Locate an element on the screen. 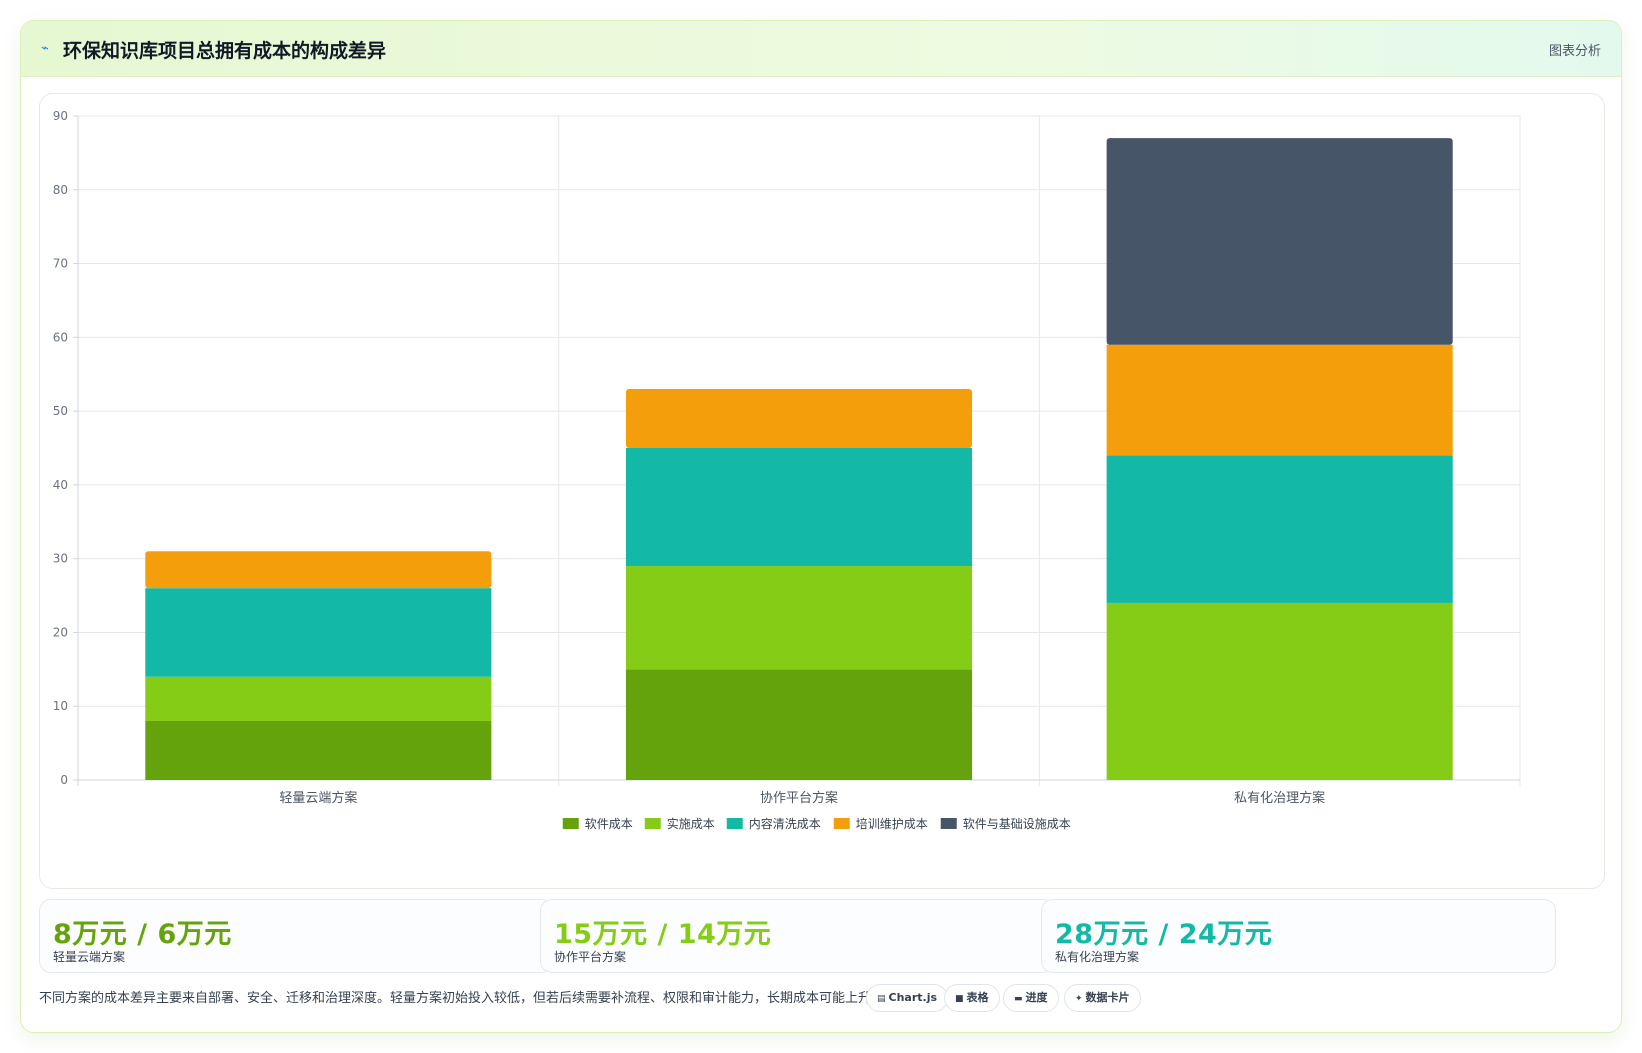 Image resolution: width=1642 pixels, height=1053 pixels. legend-label: 软件与基础设施成本 is located at coordinates (1017, 824).